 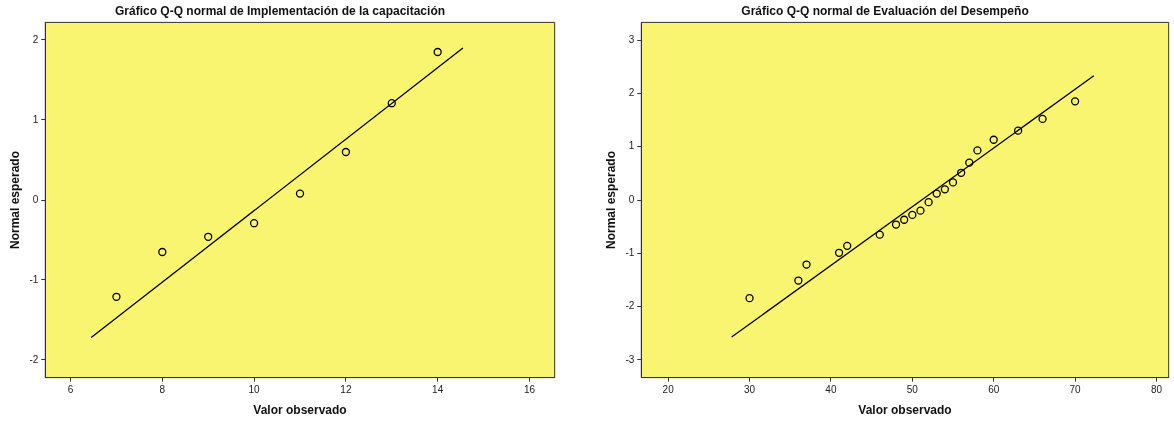 I want to click on x-tick-label: 30, so click(x=749, y=390).